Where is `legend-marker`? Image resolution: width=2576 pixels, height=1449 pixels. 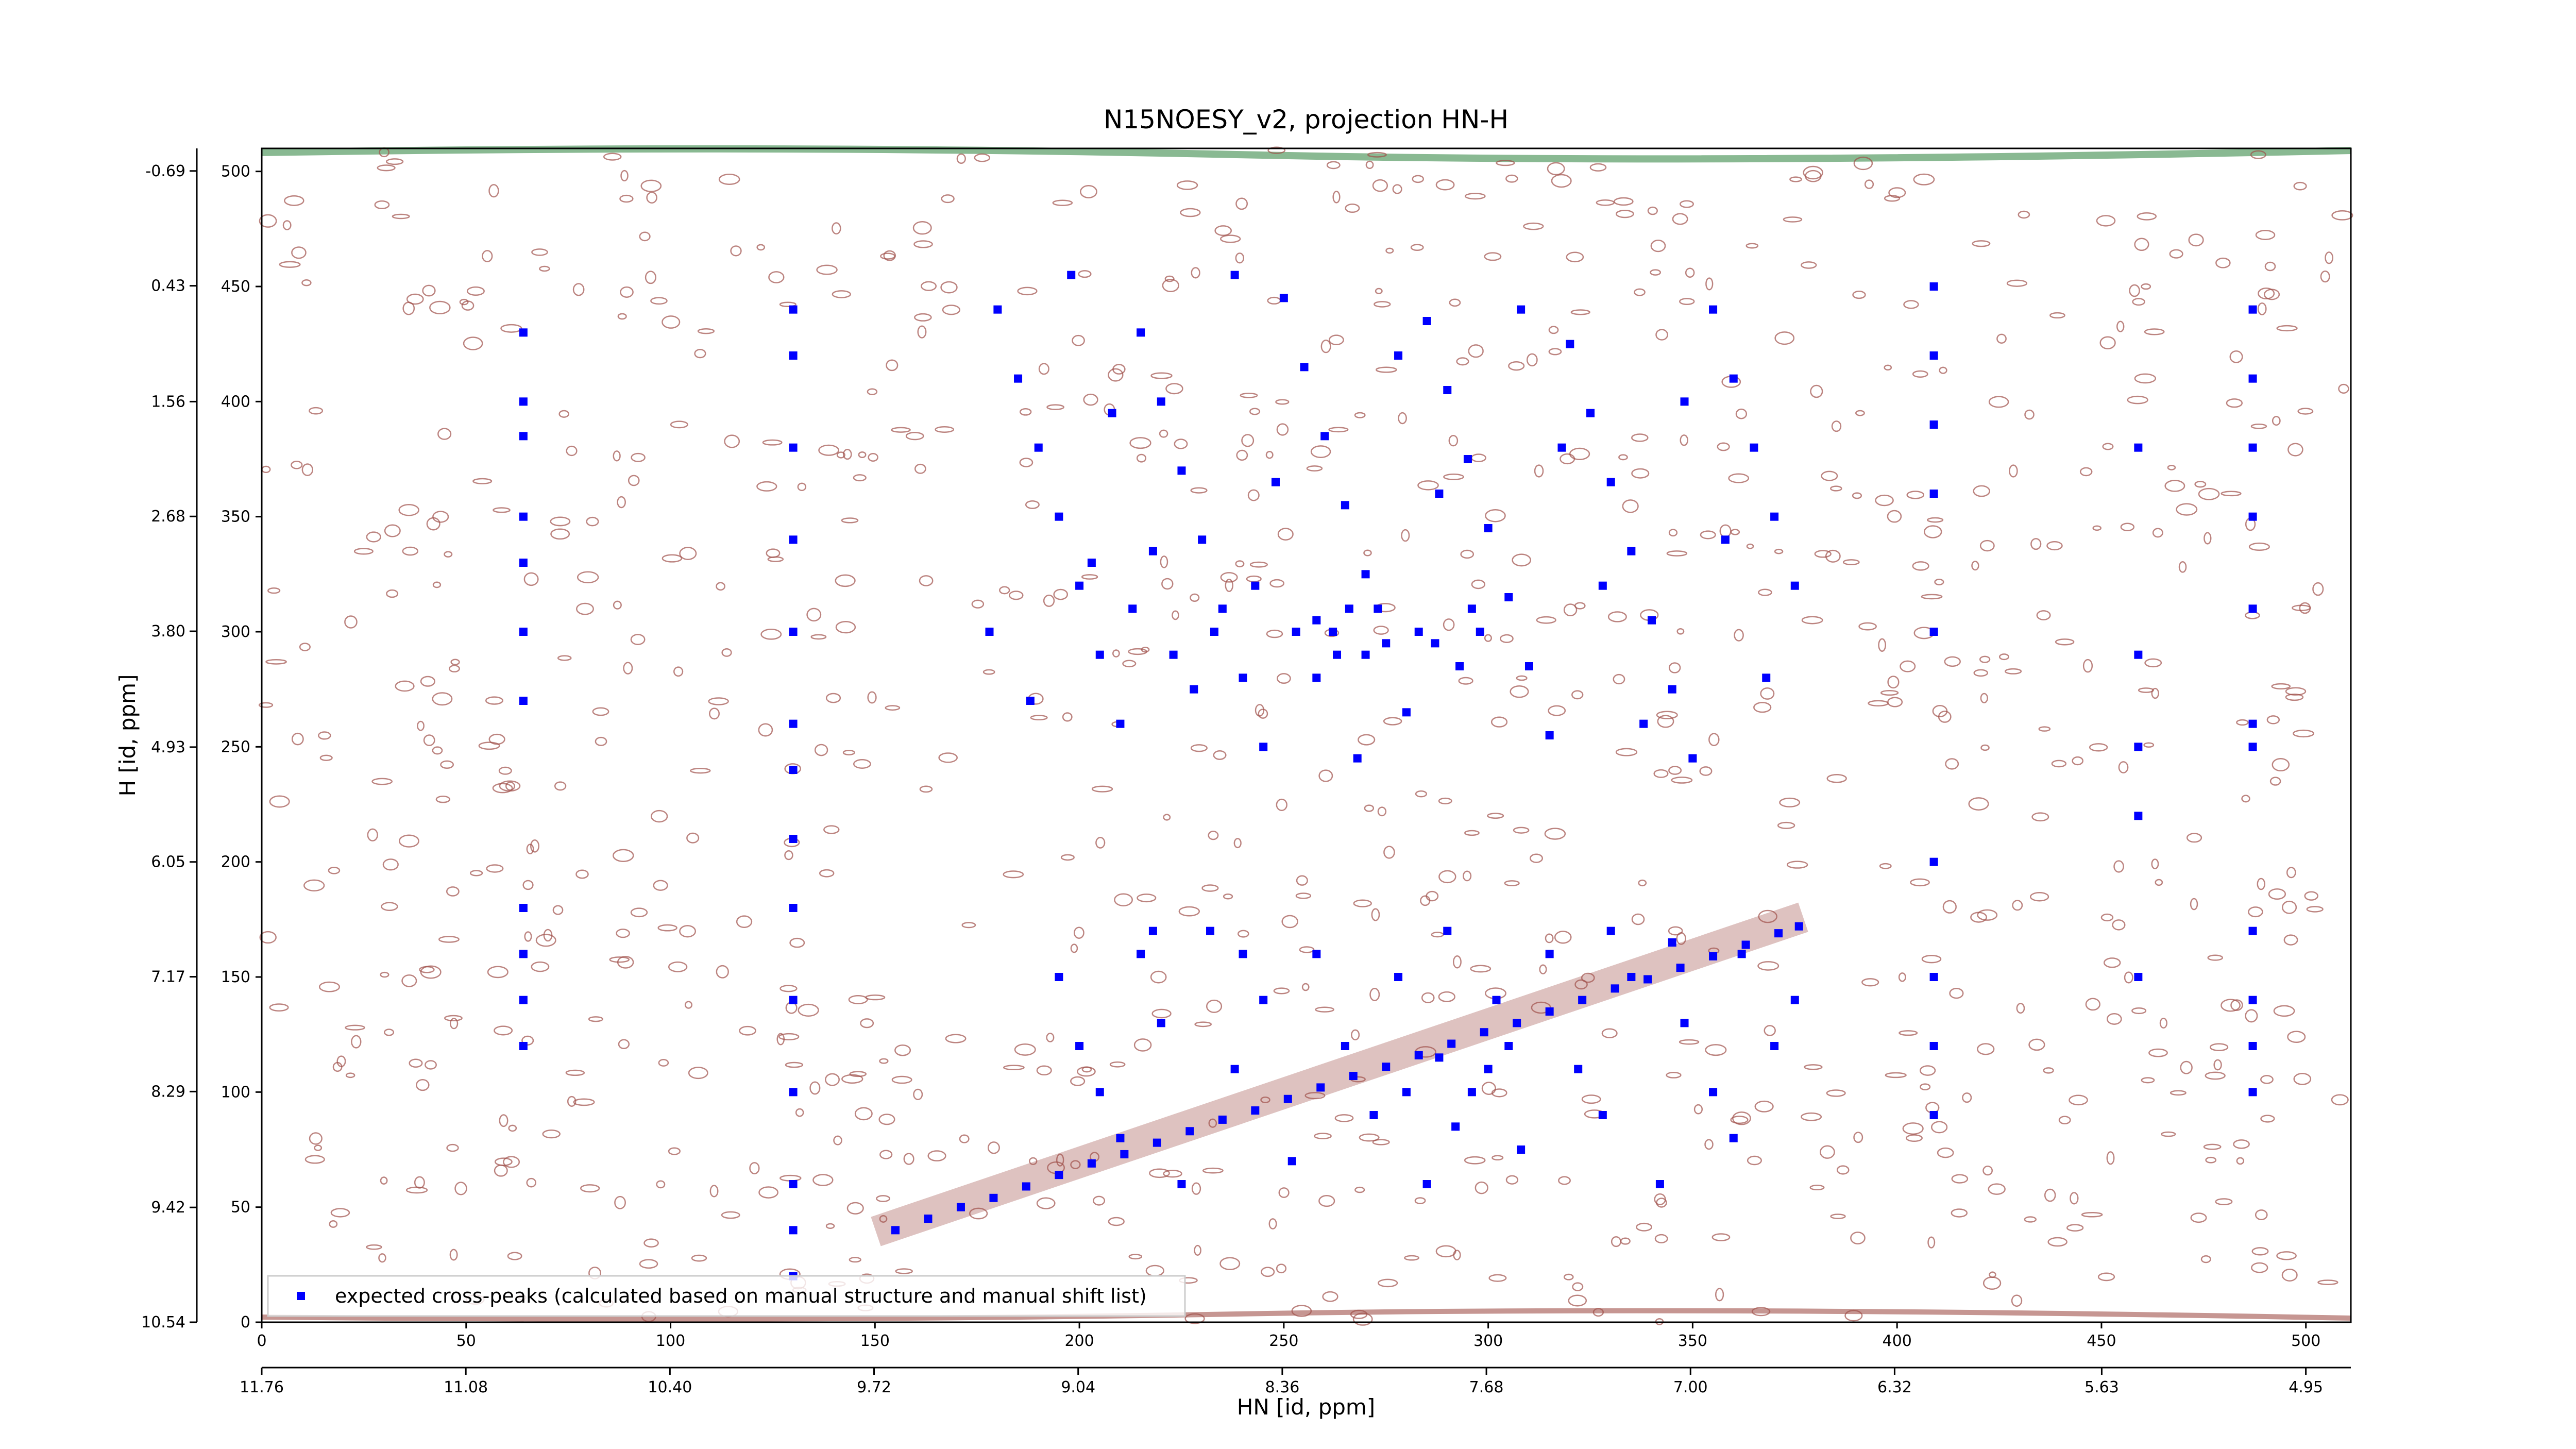 legend-marker is located at coordinates (301, 1296).